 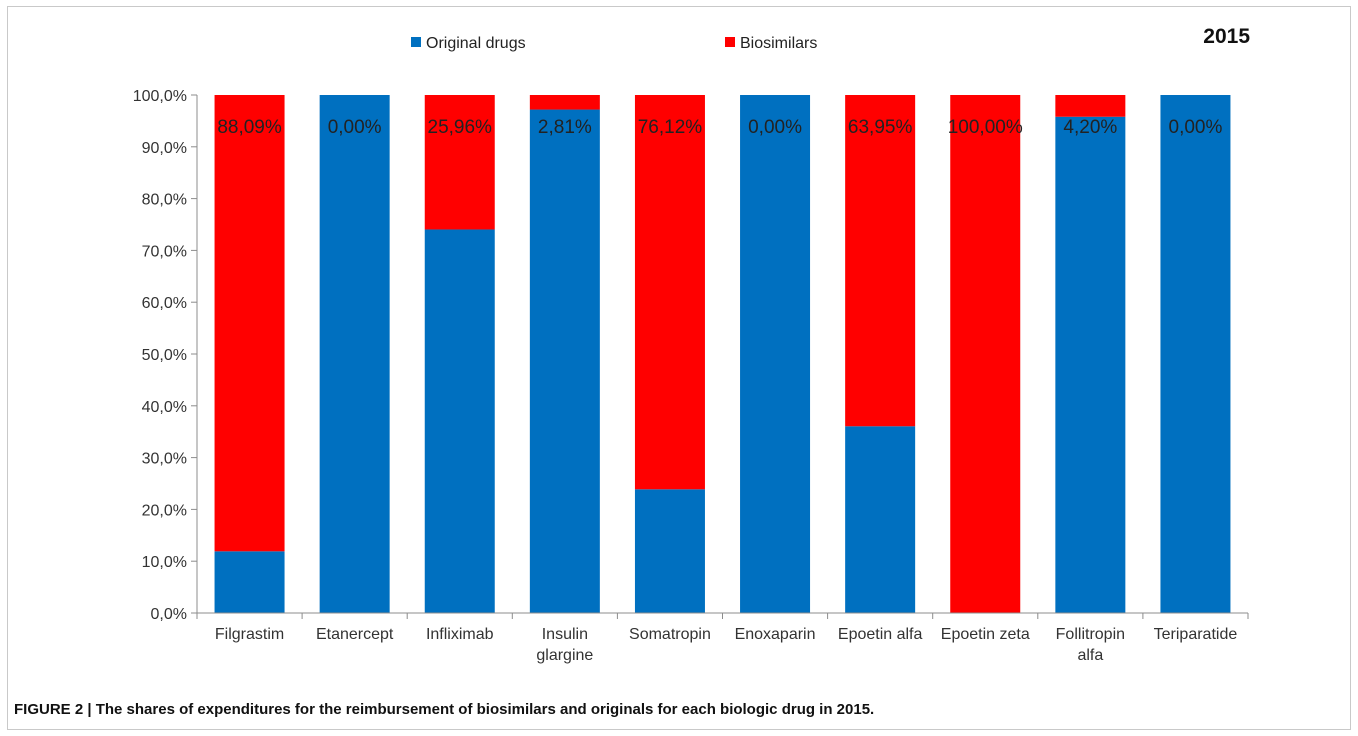 What do you see at coordinates (1090, 634) in the screenshot?
I see `x-category-label: Follitropin` at bounding box center [1090, 634].